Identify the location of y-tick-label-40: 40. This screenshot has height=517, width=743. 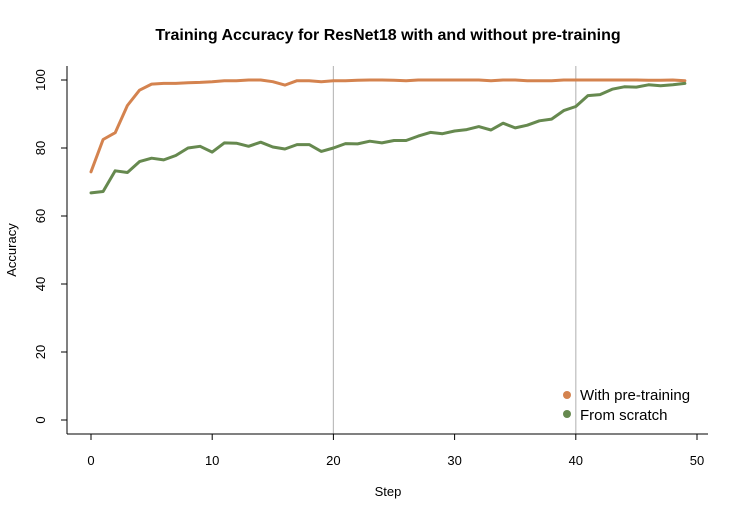
(40, 284).